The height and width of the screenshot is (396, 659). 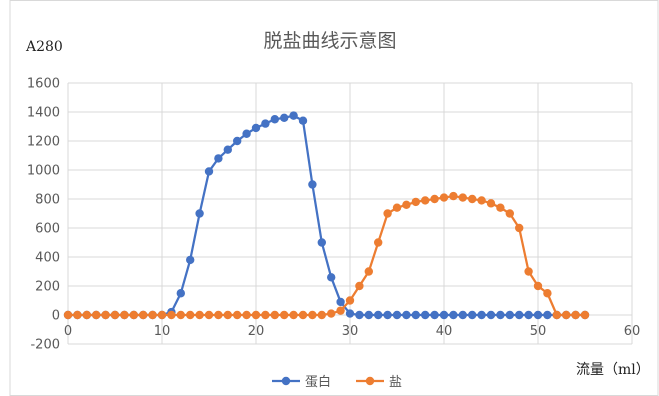 I want to click on y-tick-label: 600, so click(x=47, y=229).